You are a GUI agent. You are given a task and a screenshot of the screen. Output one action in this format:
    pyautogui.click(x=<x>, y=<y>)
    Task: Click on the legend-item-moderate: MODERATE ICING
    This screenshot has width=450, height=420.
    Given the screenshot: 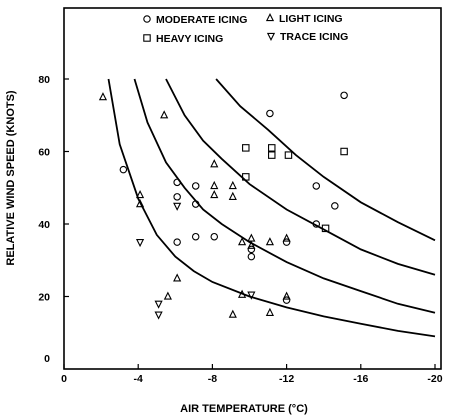 What is the action you would take?
    pyautogui.click(x=195, y=20)
    